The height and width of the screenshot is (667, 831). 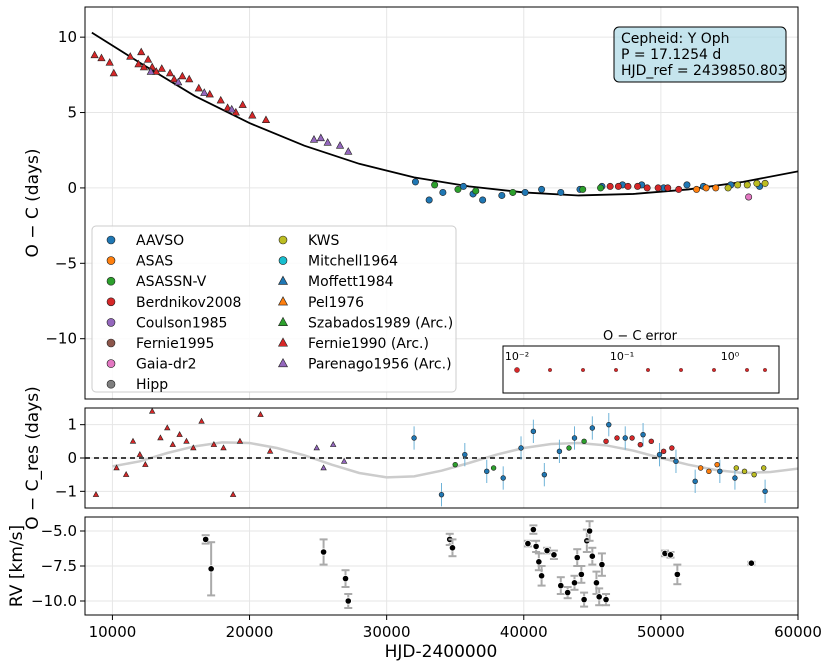 I want to click on legend-label: Hipp, so click(x=152, y=385).